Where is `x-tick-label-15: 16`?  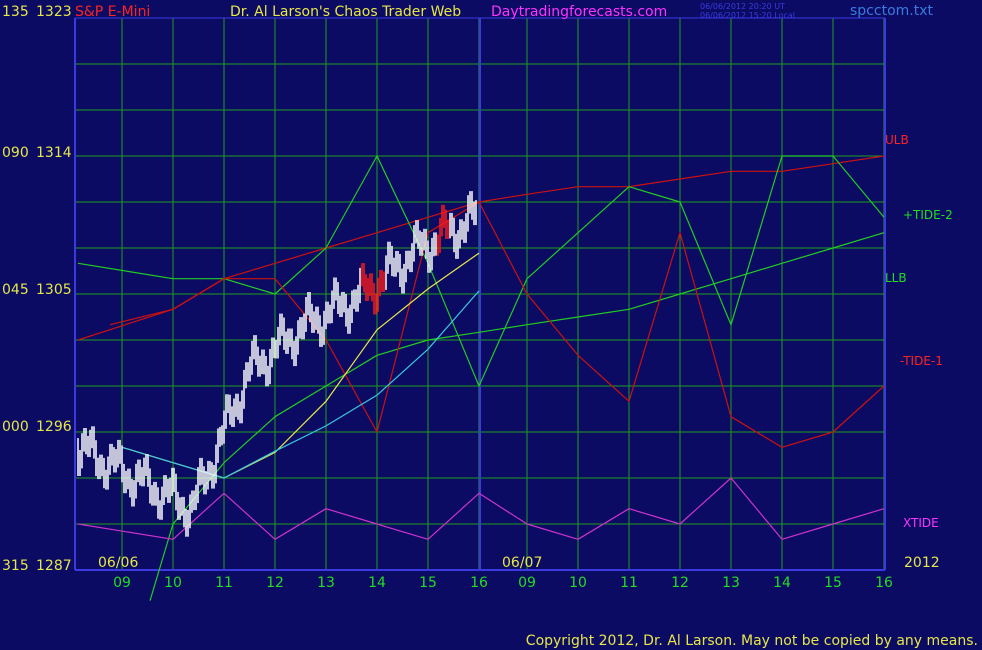
x-tick-label-15: 16 is located at coordinates (884, 583).